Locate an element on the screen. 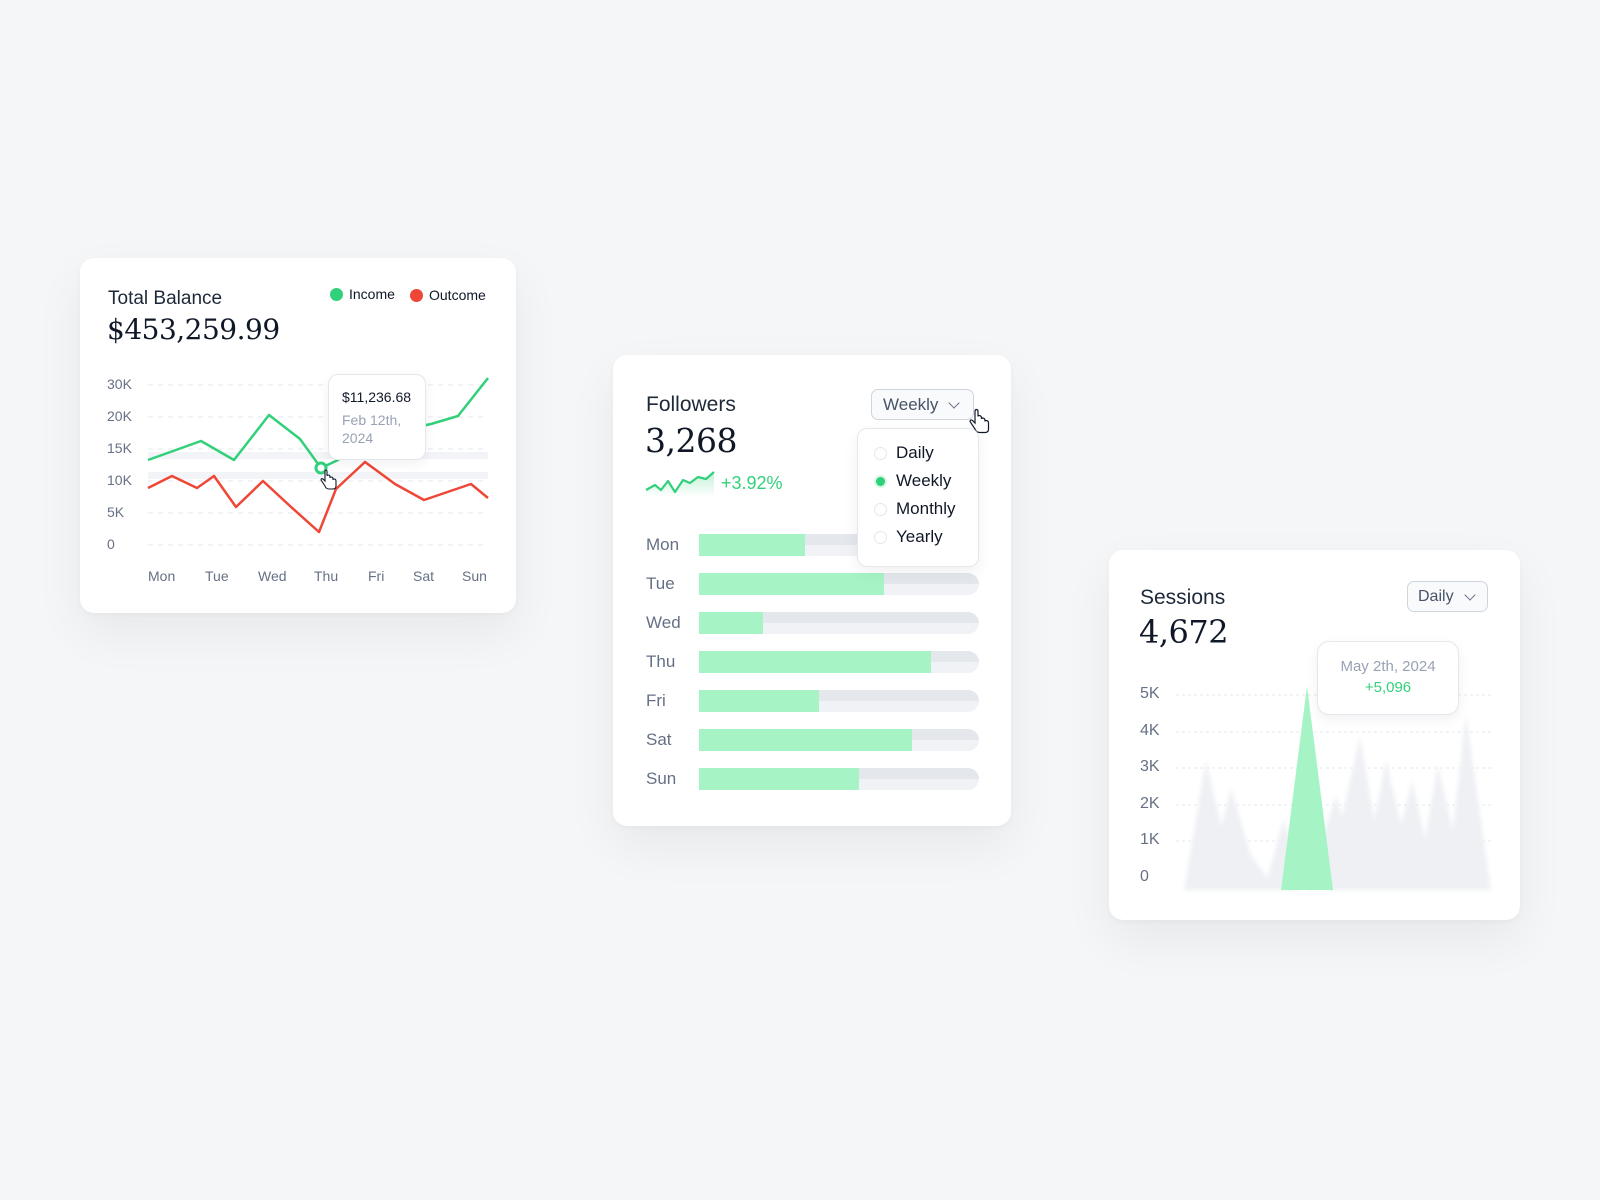 This screenshot has width=1600, height=1200. followers-value: 3,268 is located at coordinates (691, 440).